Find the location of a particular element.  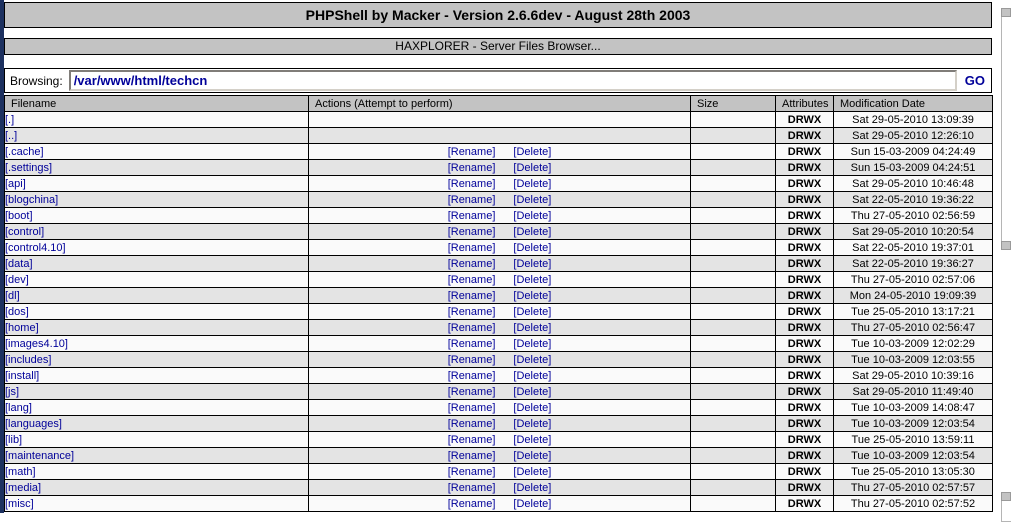

filename-link: [js] is located at coordinates (12, 391).